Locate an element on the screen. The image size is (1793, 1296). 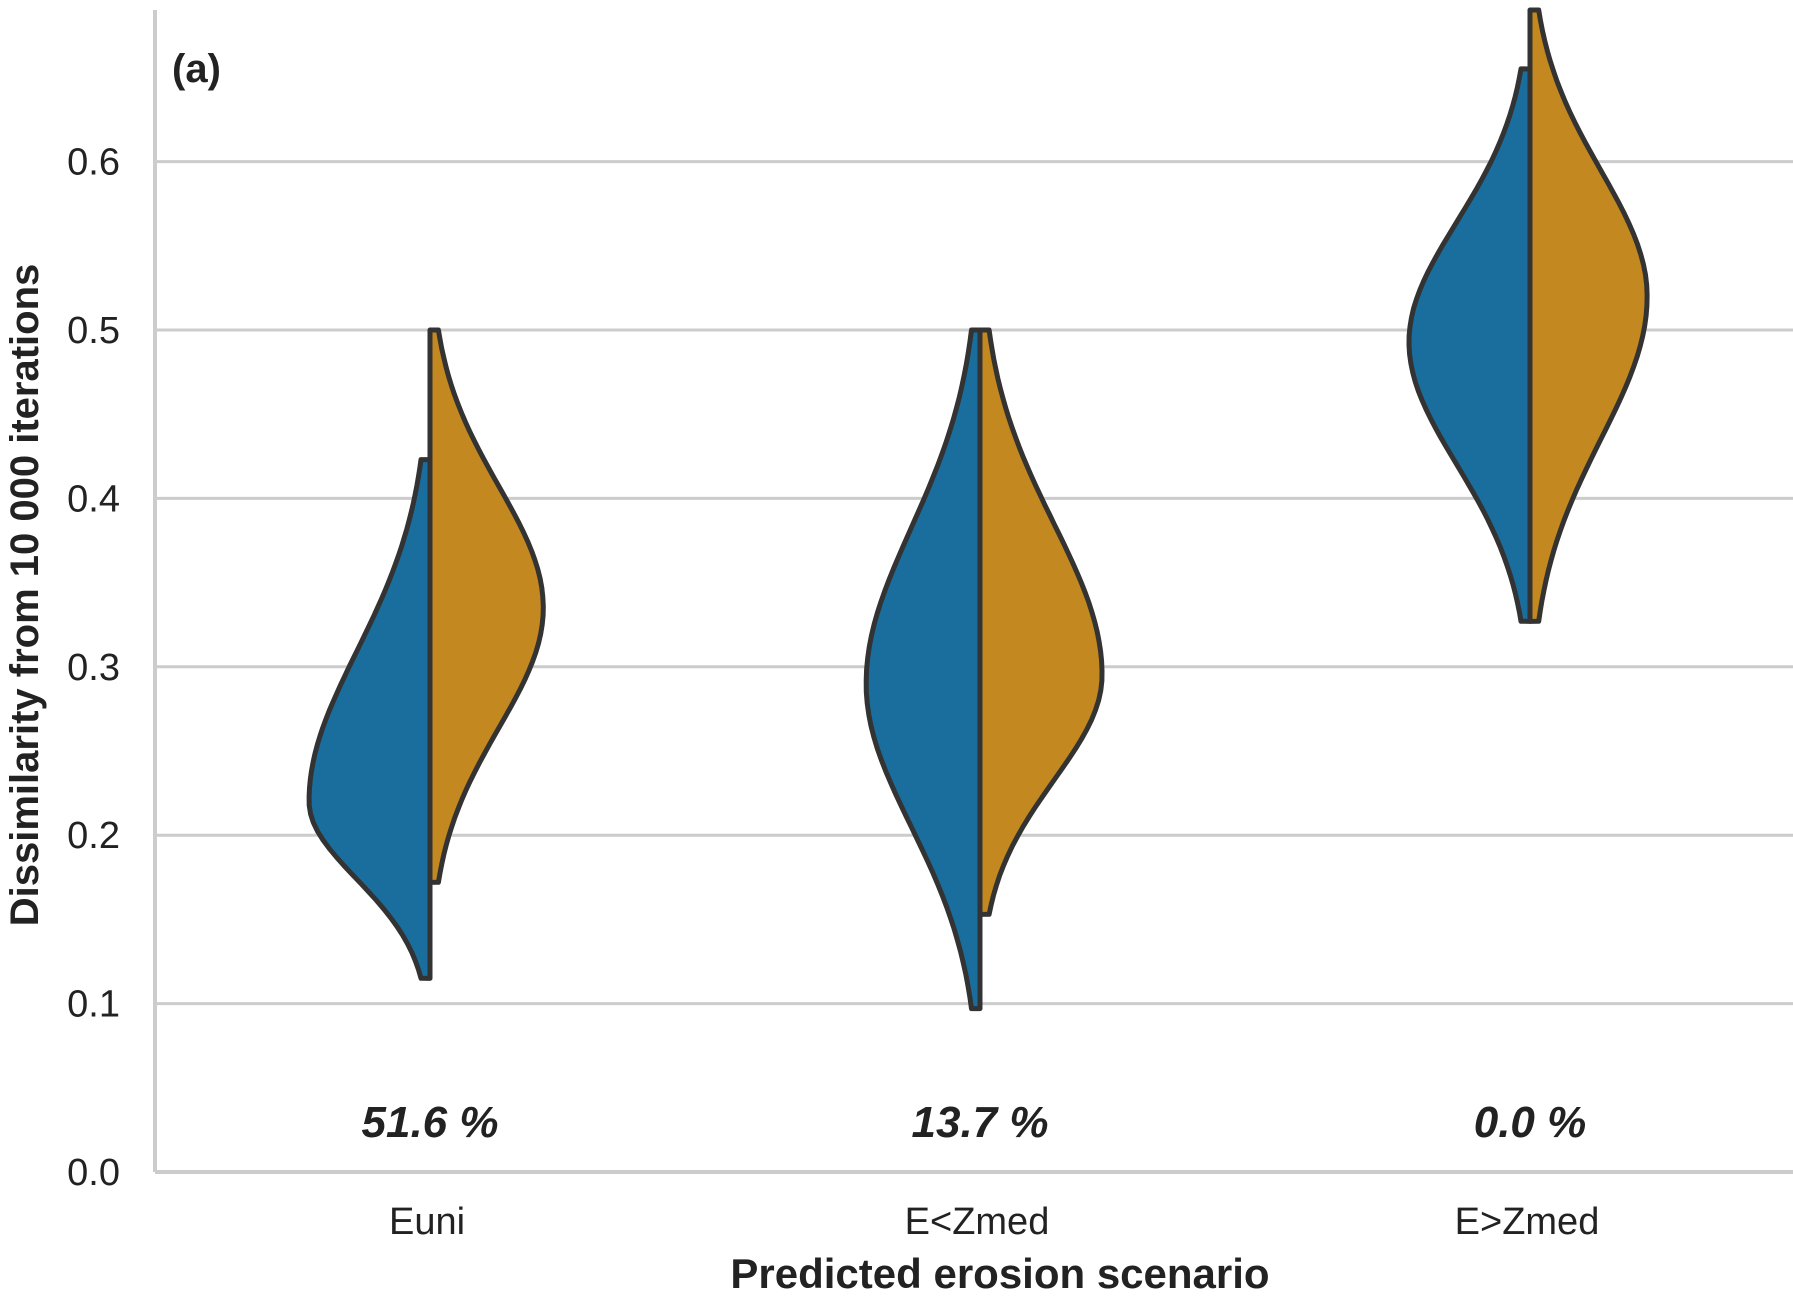
y-tick-label: 0.6 is located at coordinates (93, 163).